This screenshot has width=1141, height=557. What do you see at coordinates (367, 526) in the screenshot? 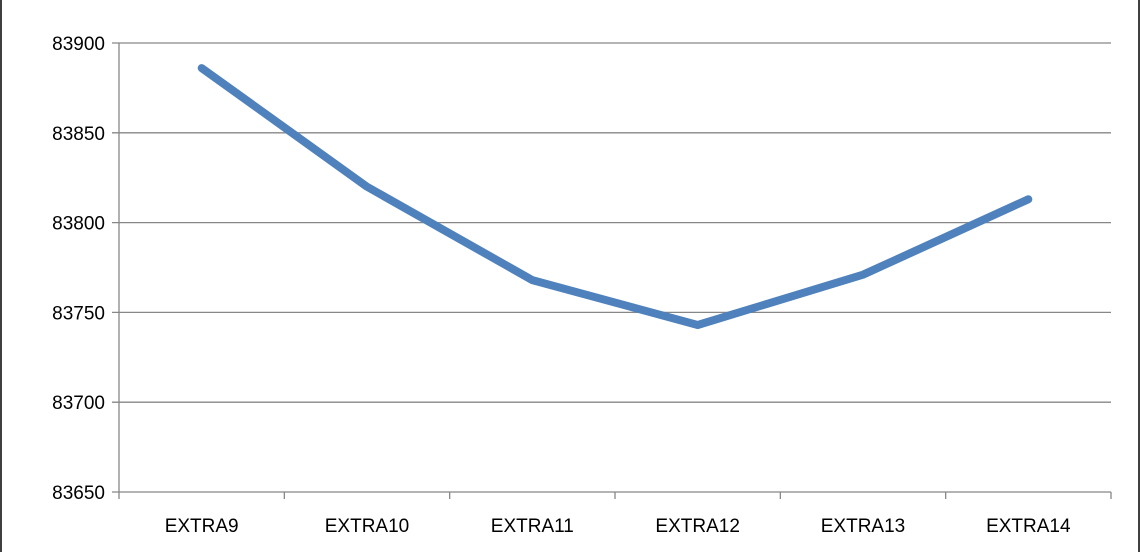
I see `x-tick-label: EXTRA10` at bounding box center [367, 526].